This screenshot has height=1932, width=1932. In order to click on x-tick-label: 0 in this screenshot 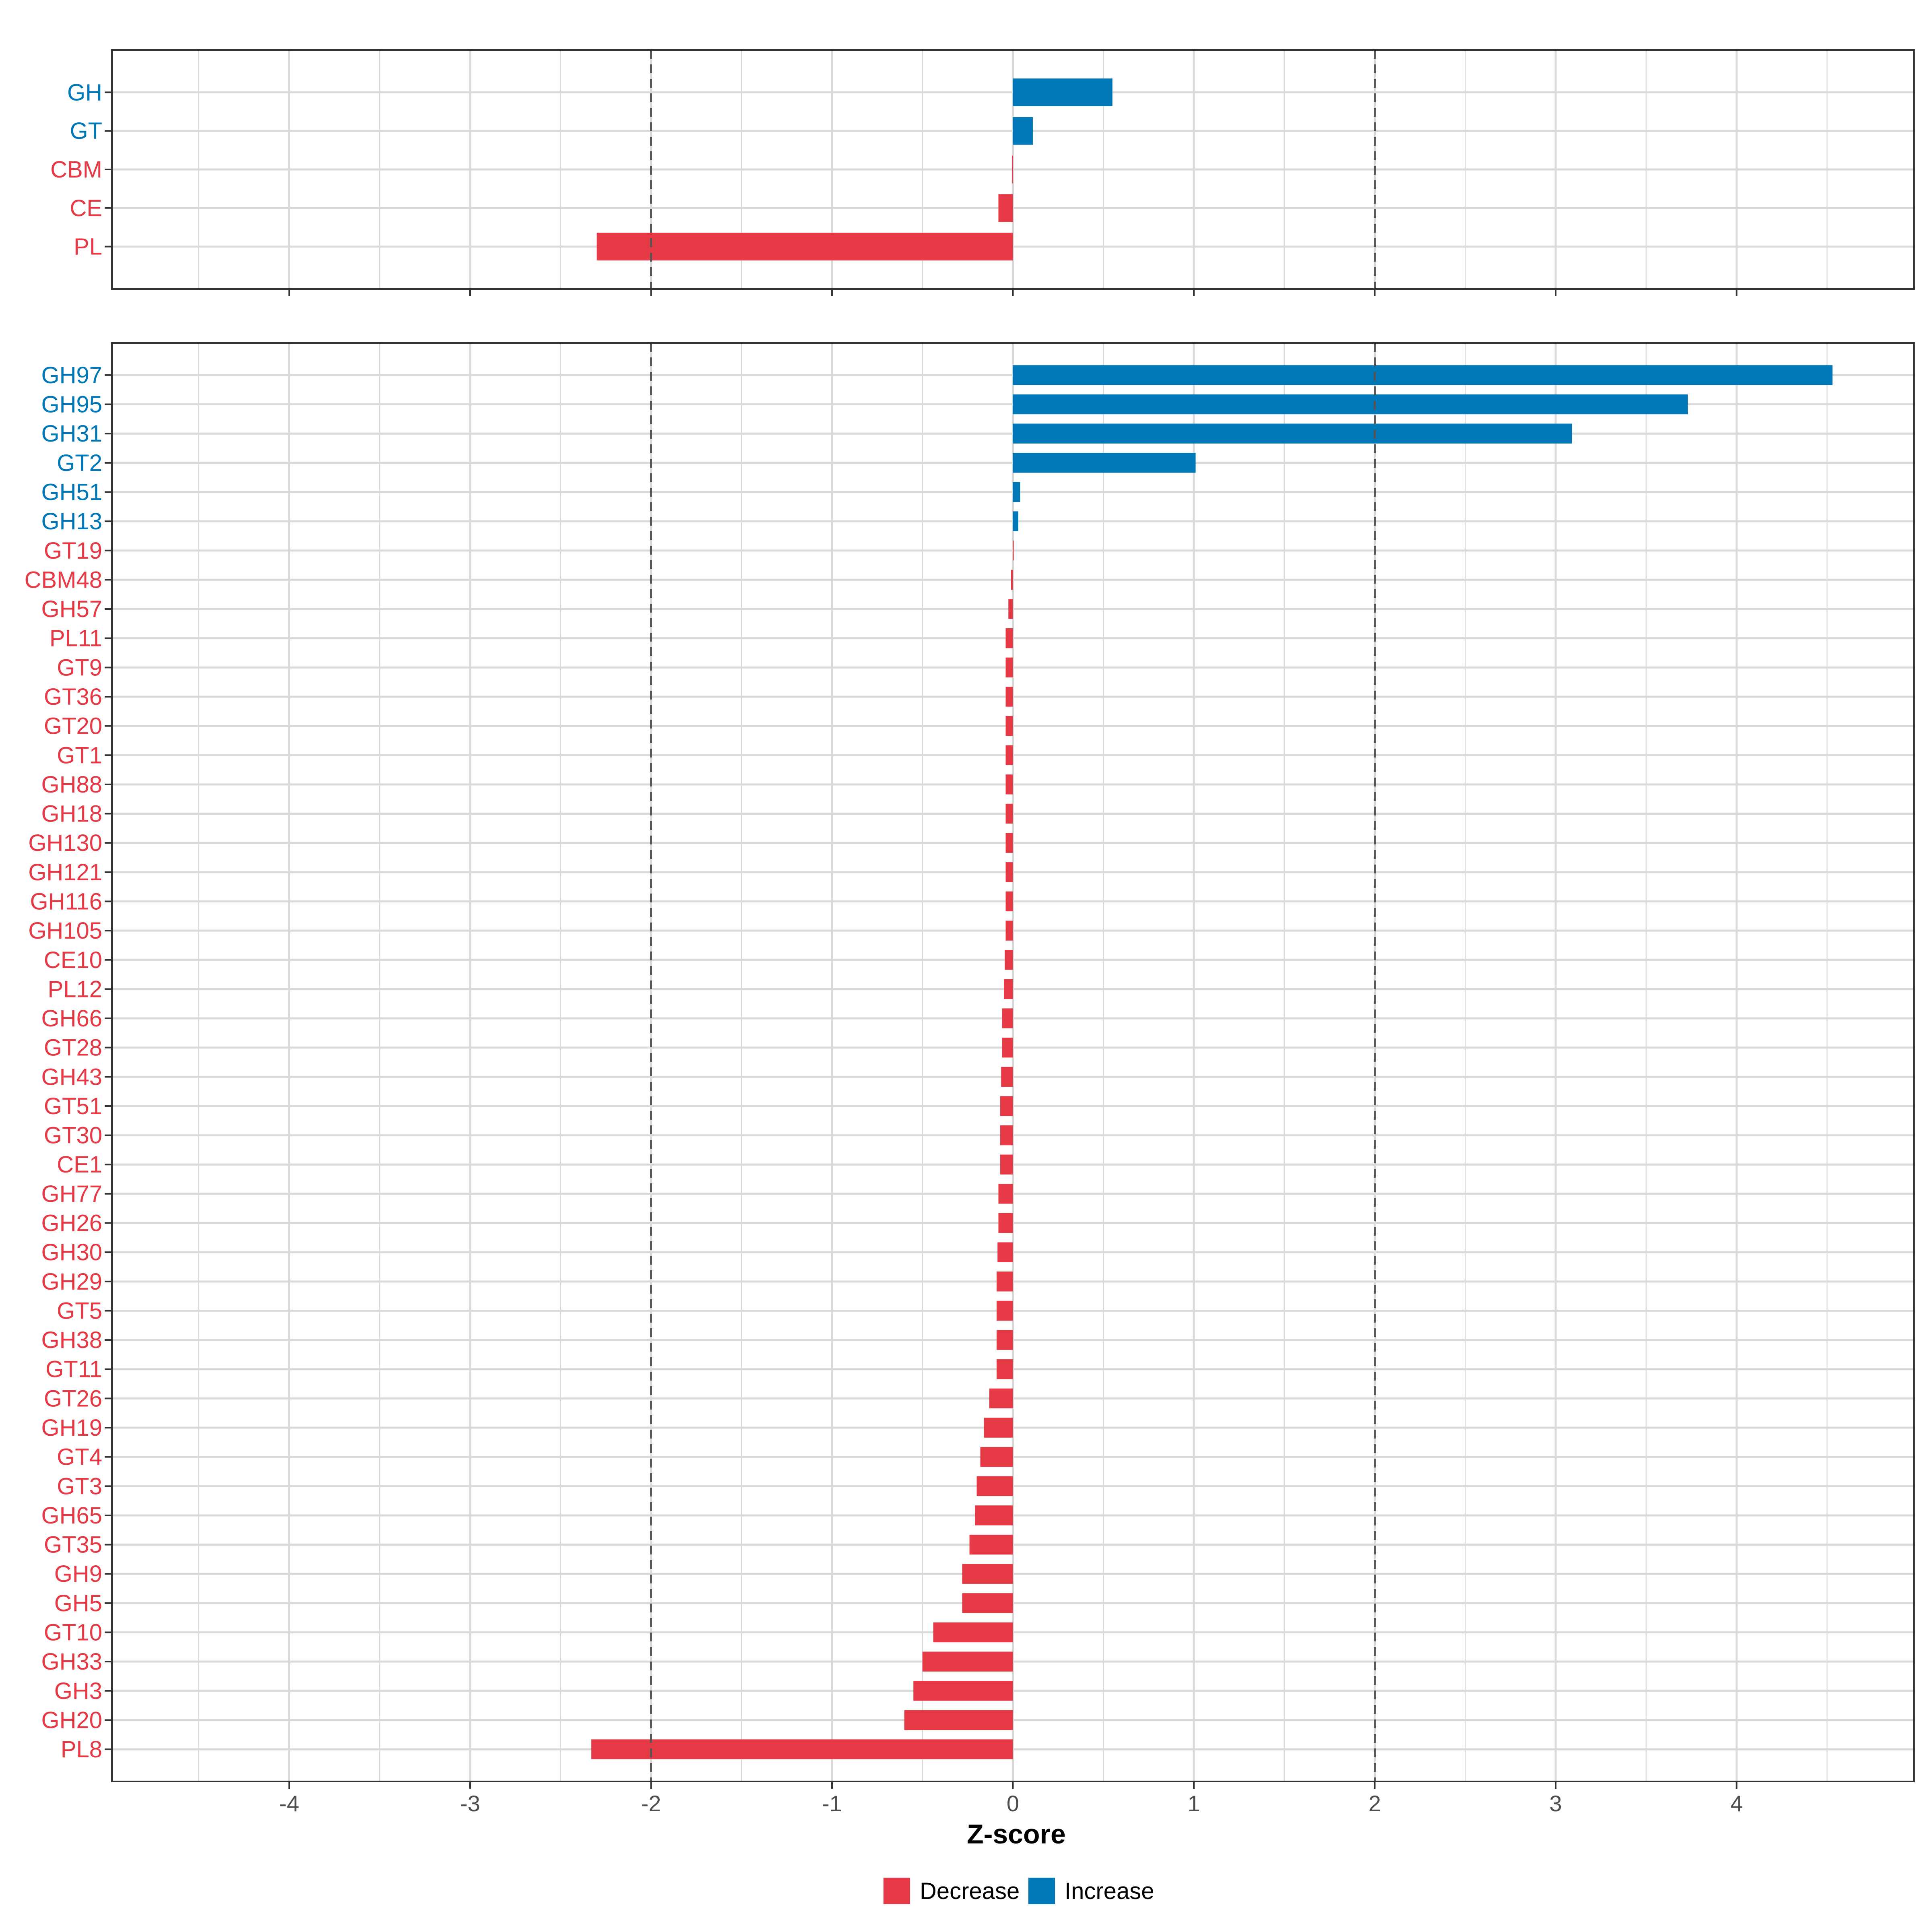, I will do `click(1013, 1803)`.